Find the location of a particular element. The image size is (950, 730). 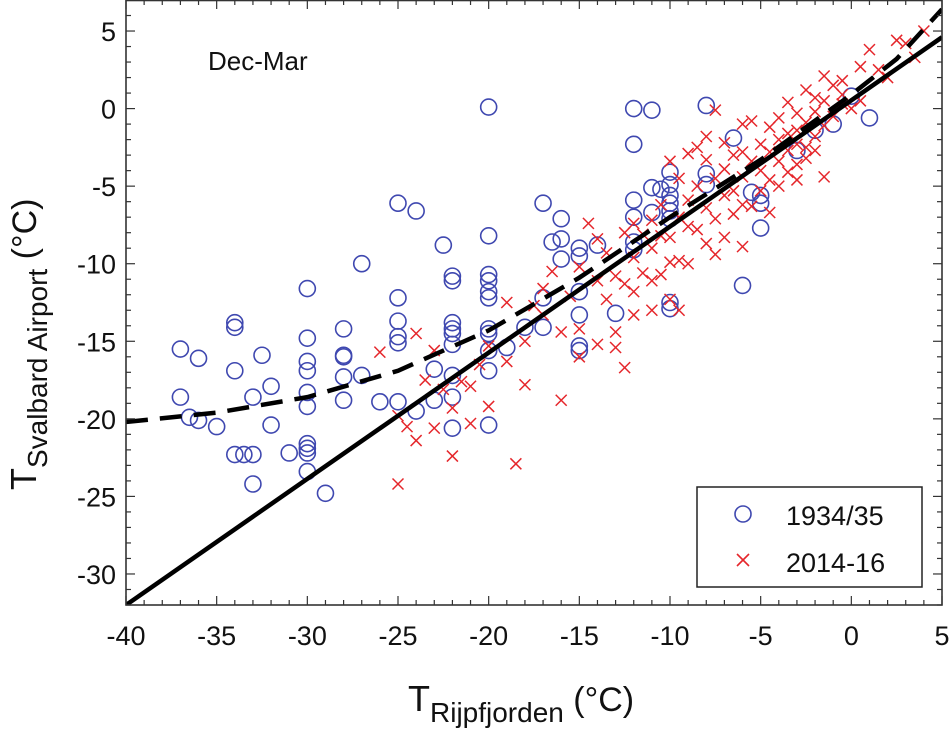

legend: 1934/35 2014-16 is located at coordinates (809, 537).